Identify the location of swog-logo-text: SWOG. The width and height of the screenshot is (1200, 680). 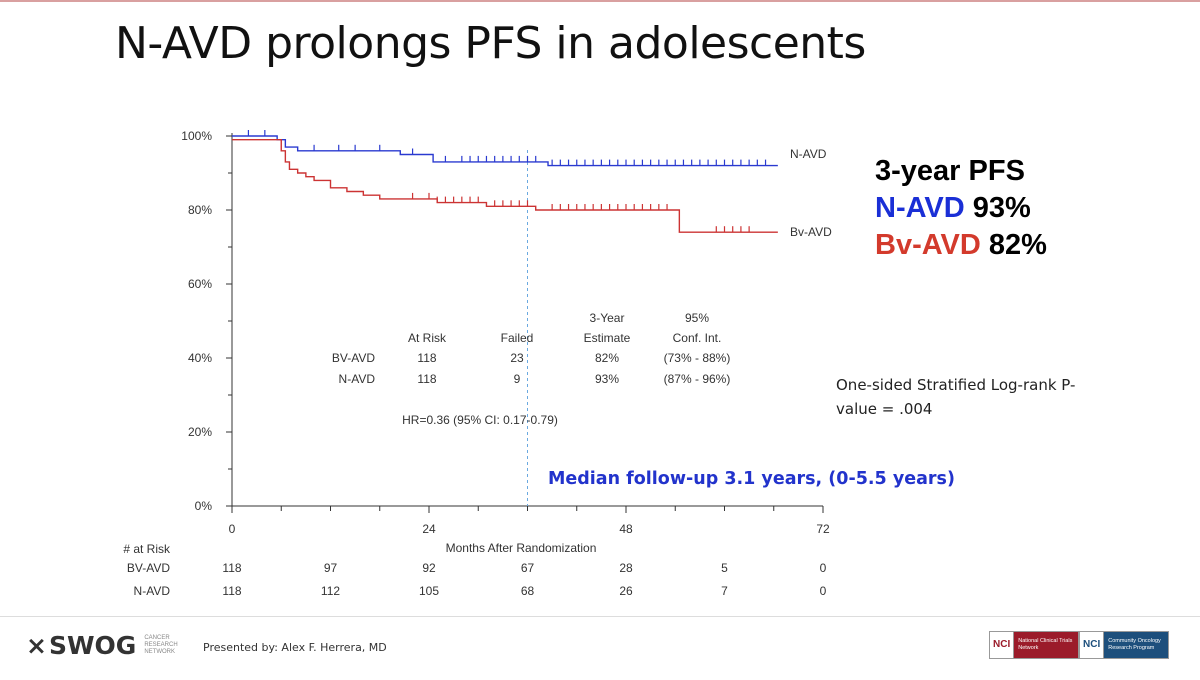
(92, 645).